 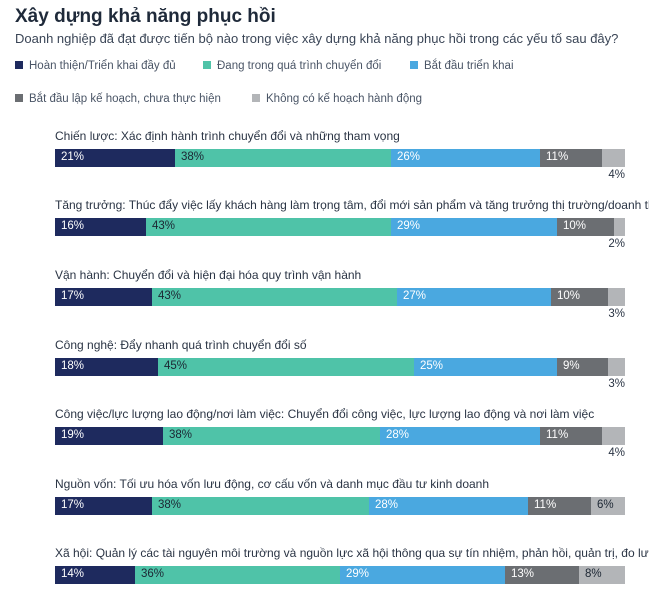 I want to click on data-label: 9%, so click(x=571, y=366).